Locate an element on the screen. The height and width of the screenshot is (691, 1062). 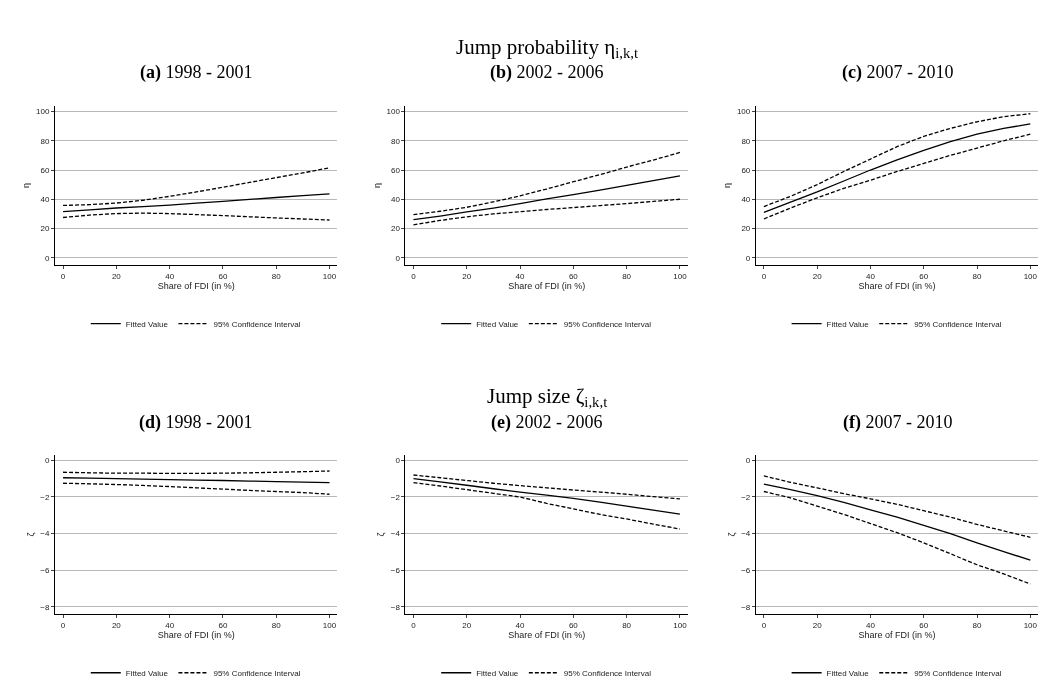
chart-title: (a) 1998 - 2001 is located at coordinates (196, 72).